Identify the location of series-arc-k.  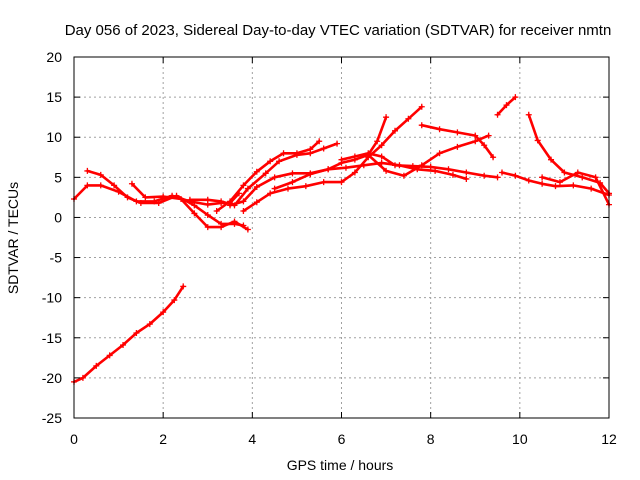
(457, 141).